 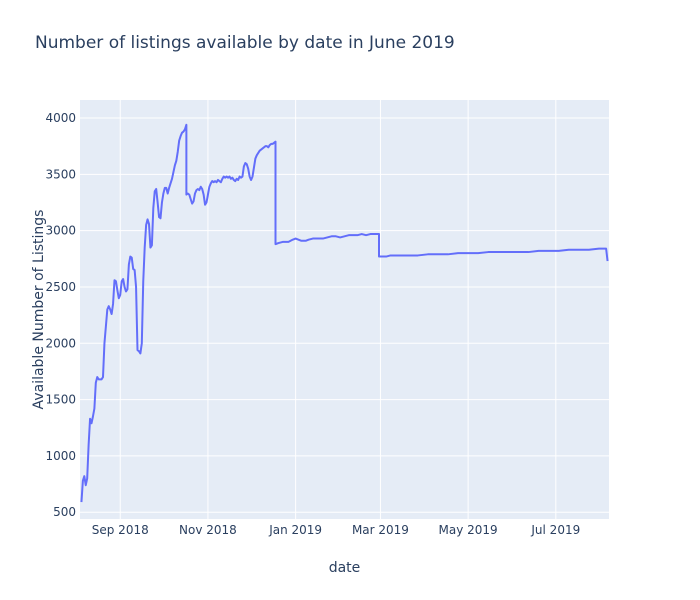 I want to click on x-tick-label: Jul 2019, so click(x=555, y=530).